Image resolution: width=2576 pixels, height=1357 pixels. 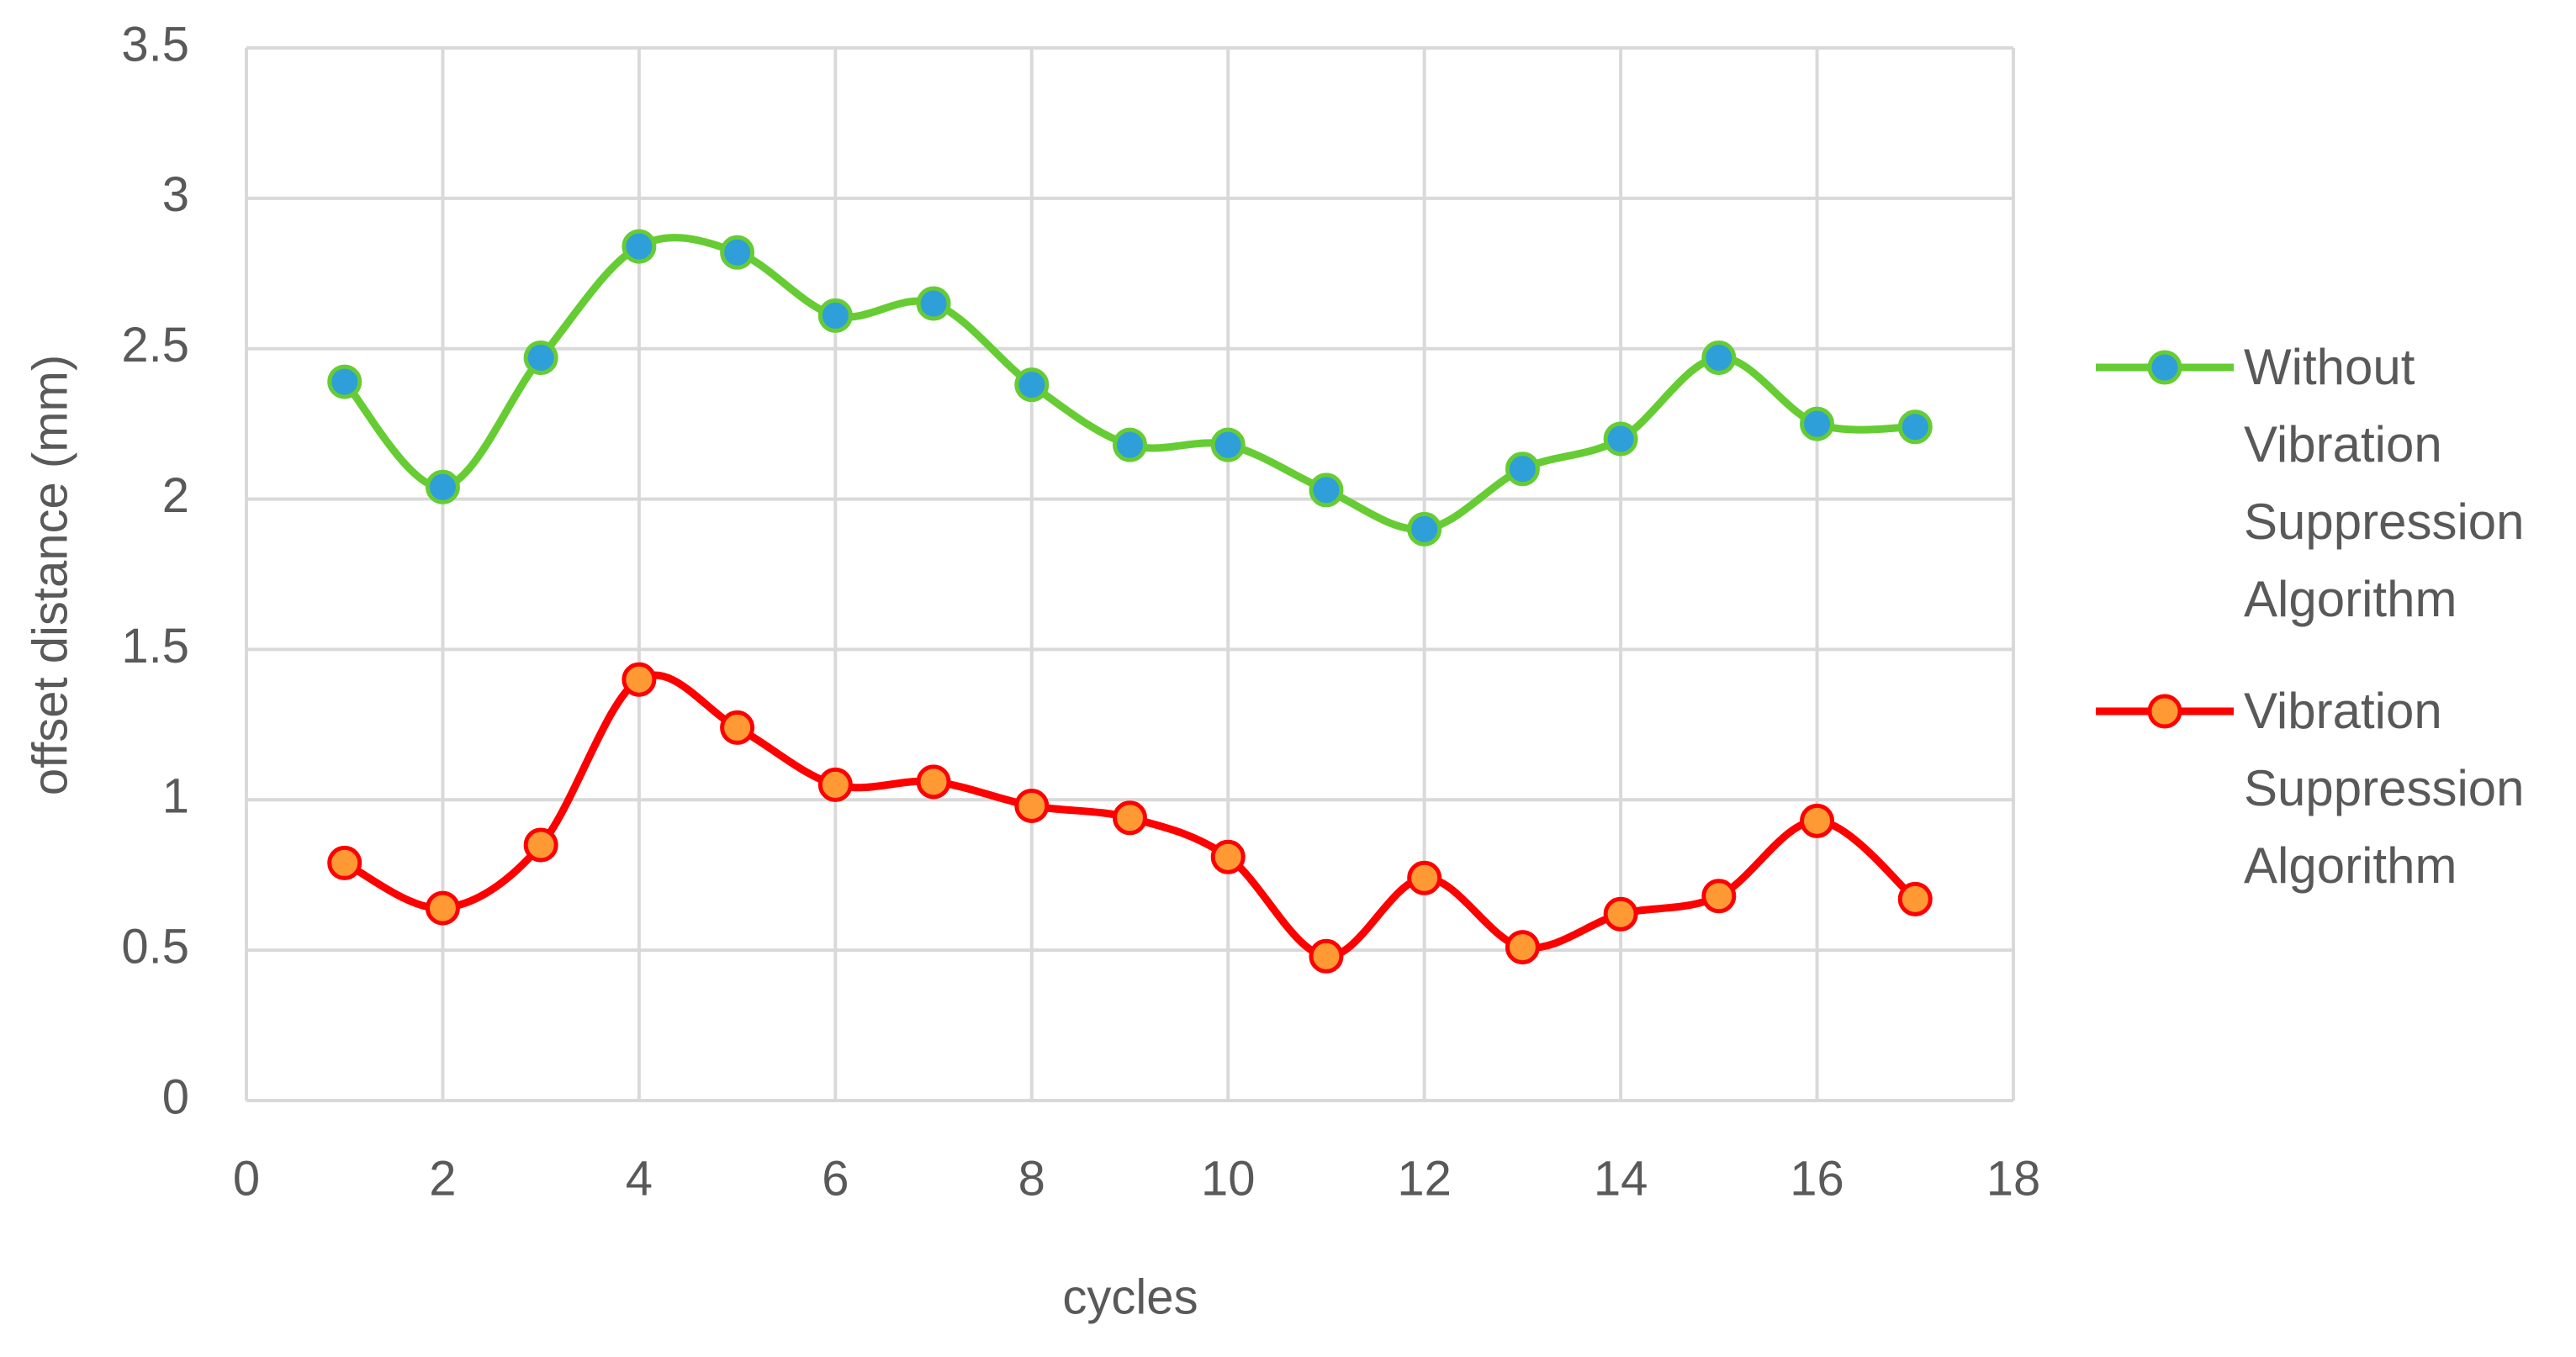 What do you see at coordinates (175, 495) in the screenshot?
I see `y-tick-label: 2` at bounding box center [175, 495].